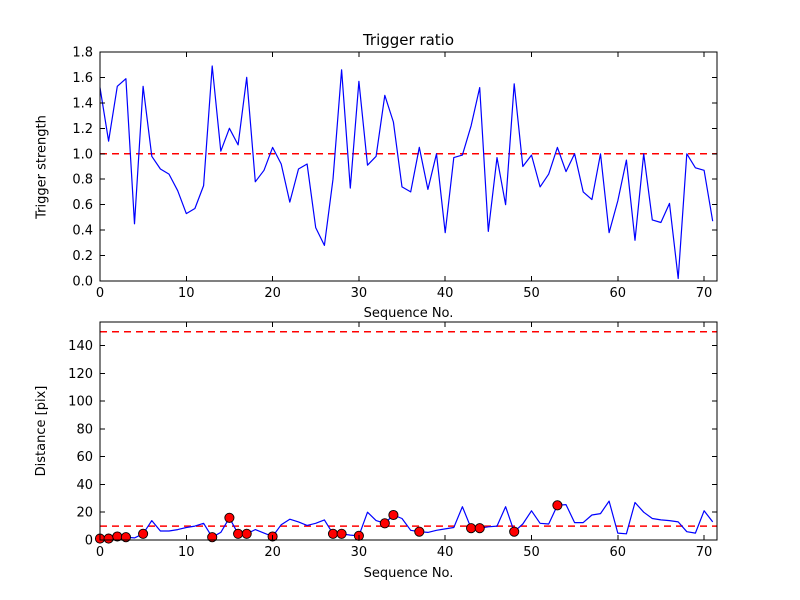 This screenshot has height=600, width=800. What do you see at coordinates (82, 53) in the screenshot?
I see `y-tick-label: 1.8` at bounding box center [82, 53].